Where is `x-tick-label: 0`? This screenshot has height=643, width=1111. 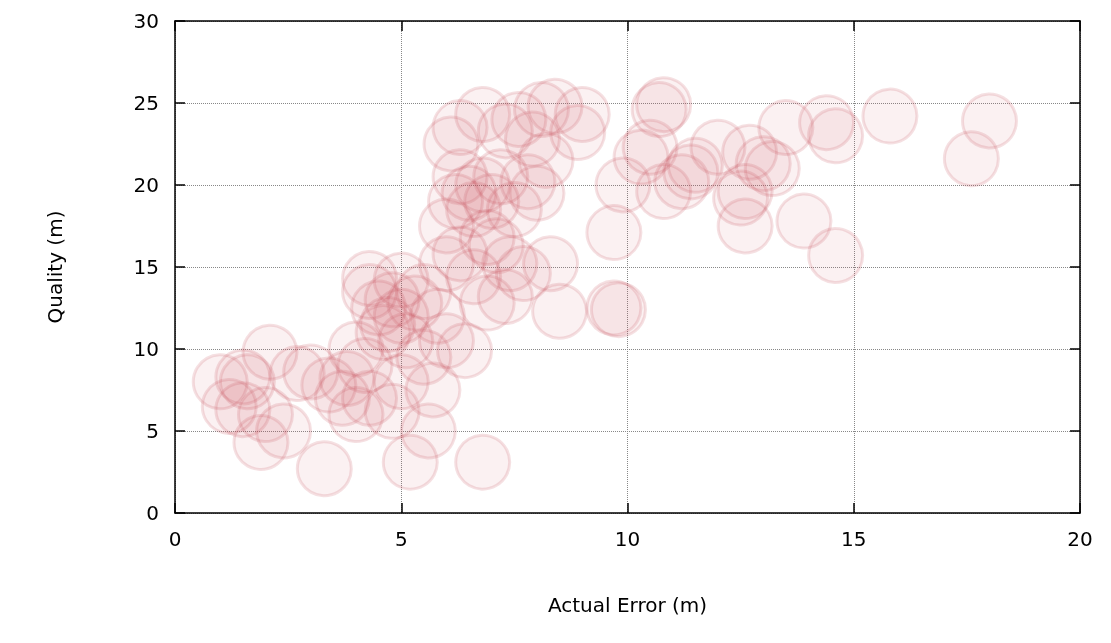
x-tick-label: 0 is located at coordinates (175, 539).